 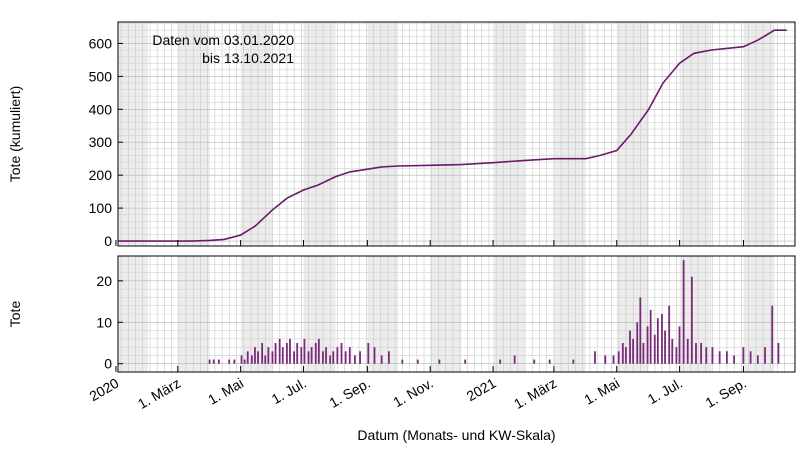 I want to click on x-tick-label-3: 1. Jul., so click(x=289, y=391).